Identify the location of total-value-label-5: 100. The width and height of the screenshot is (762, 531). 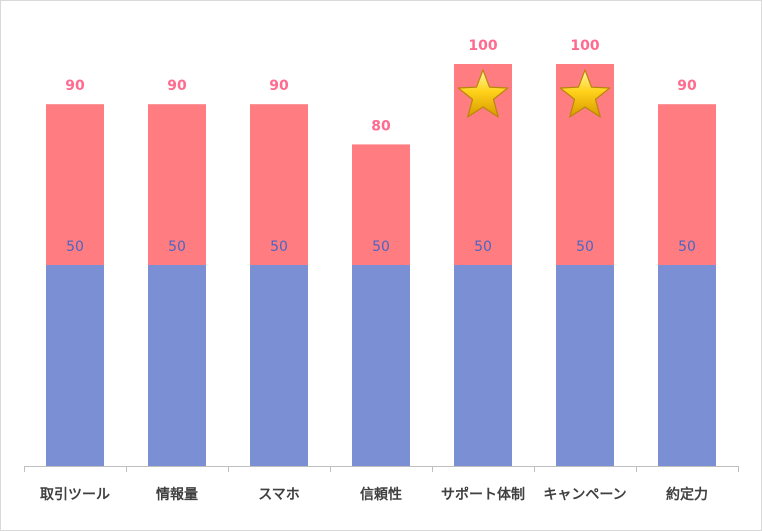
(482, 46).